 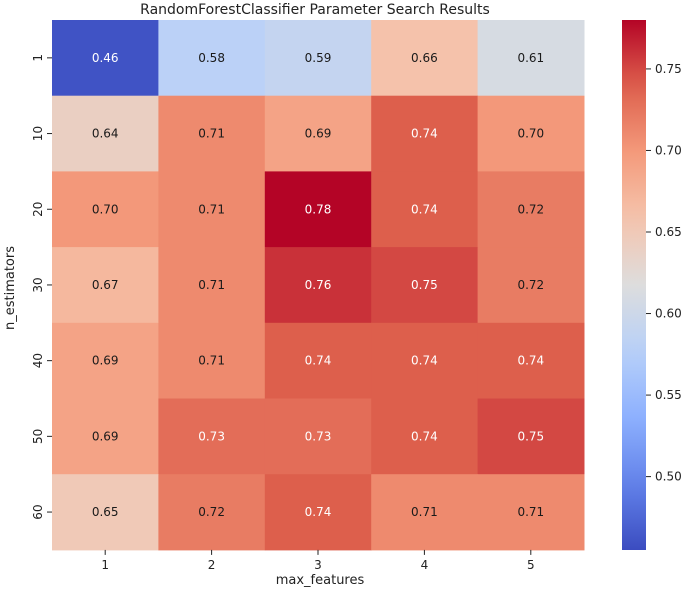 I want to click on x-tick-label: 2, so click(x=212, y=565).